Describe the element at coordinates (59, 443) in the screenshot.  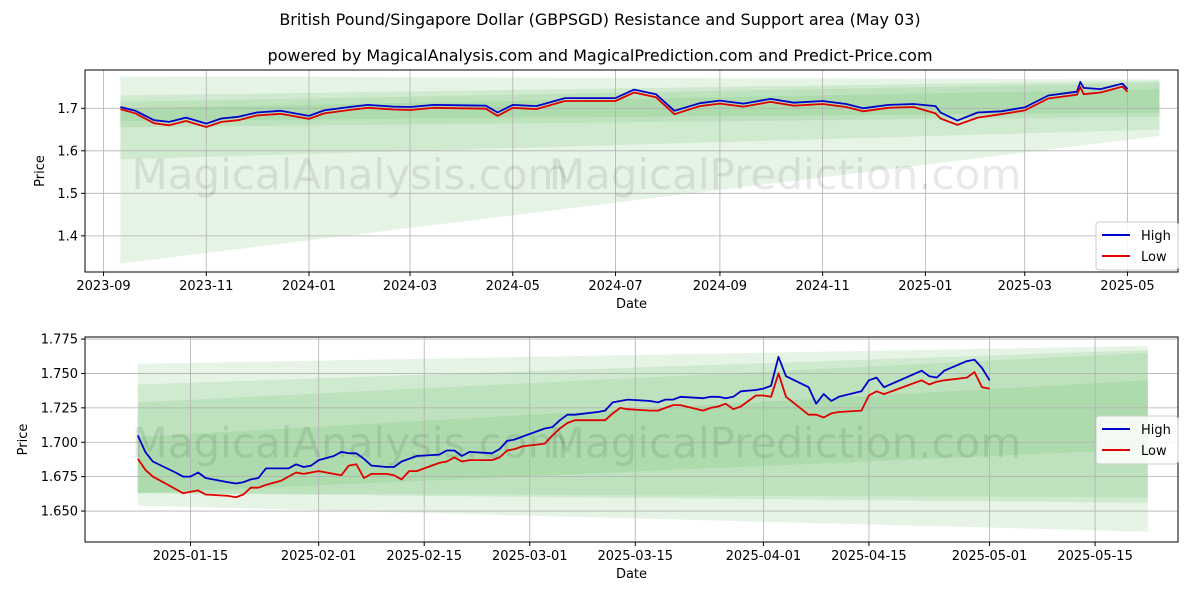
I see `y-tick-label: 1.700` at that location.